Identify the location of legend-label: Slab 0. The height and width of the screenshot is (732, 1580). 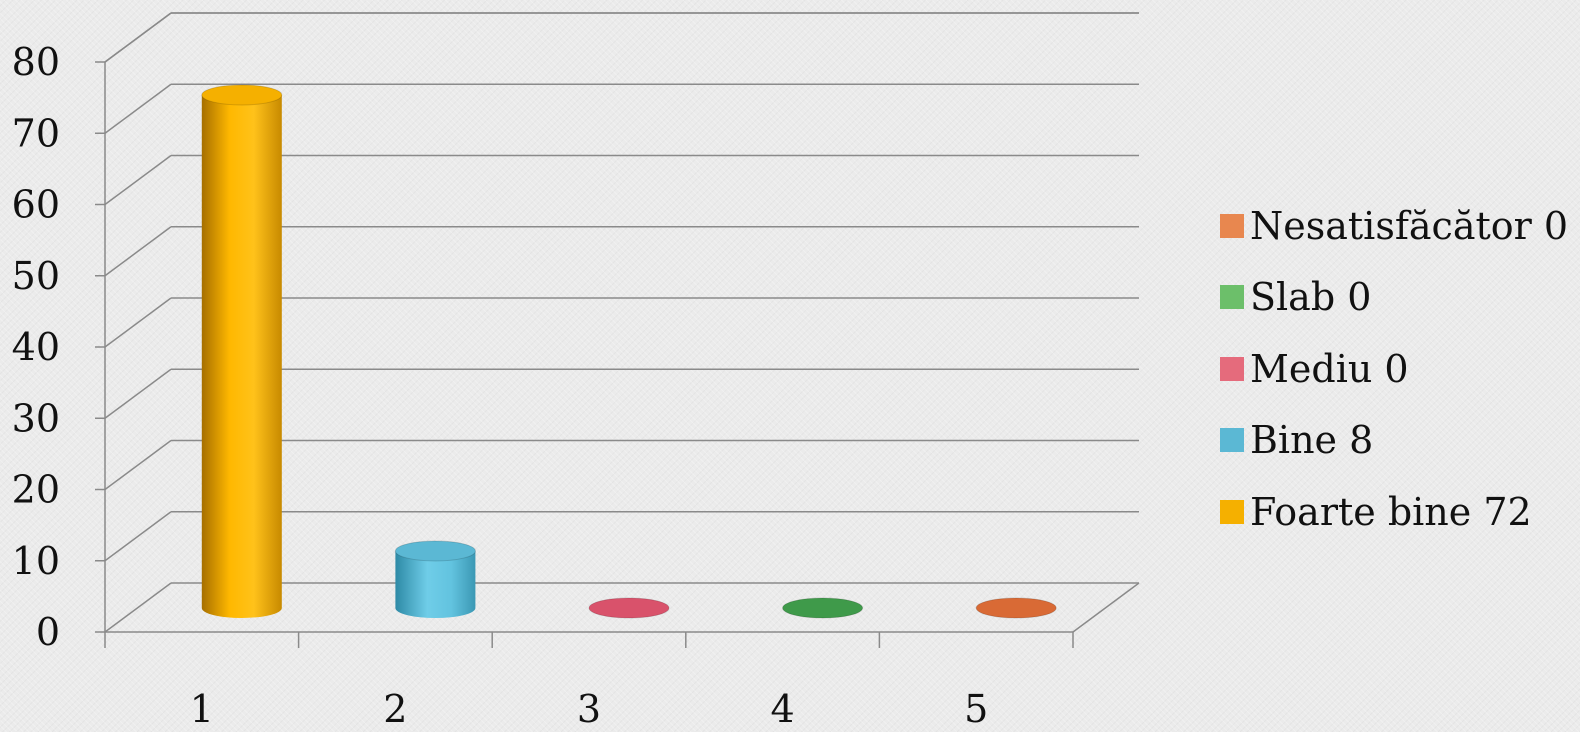
(1311, 297).